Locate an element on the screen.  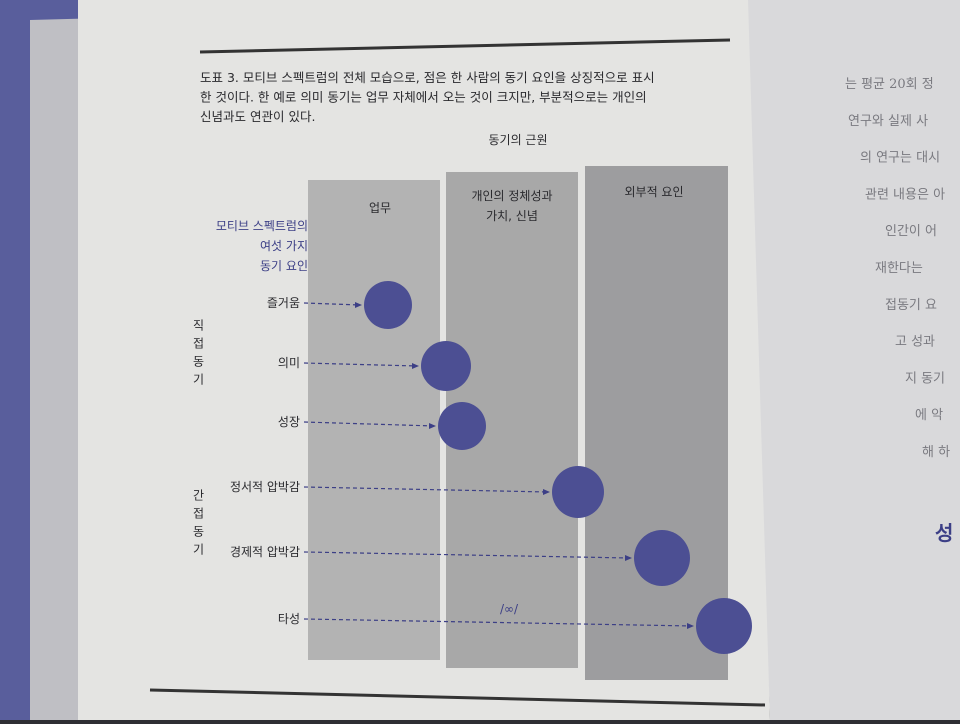
right-page-line: 해 하 is located at coordinates (936, 452).